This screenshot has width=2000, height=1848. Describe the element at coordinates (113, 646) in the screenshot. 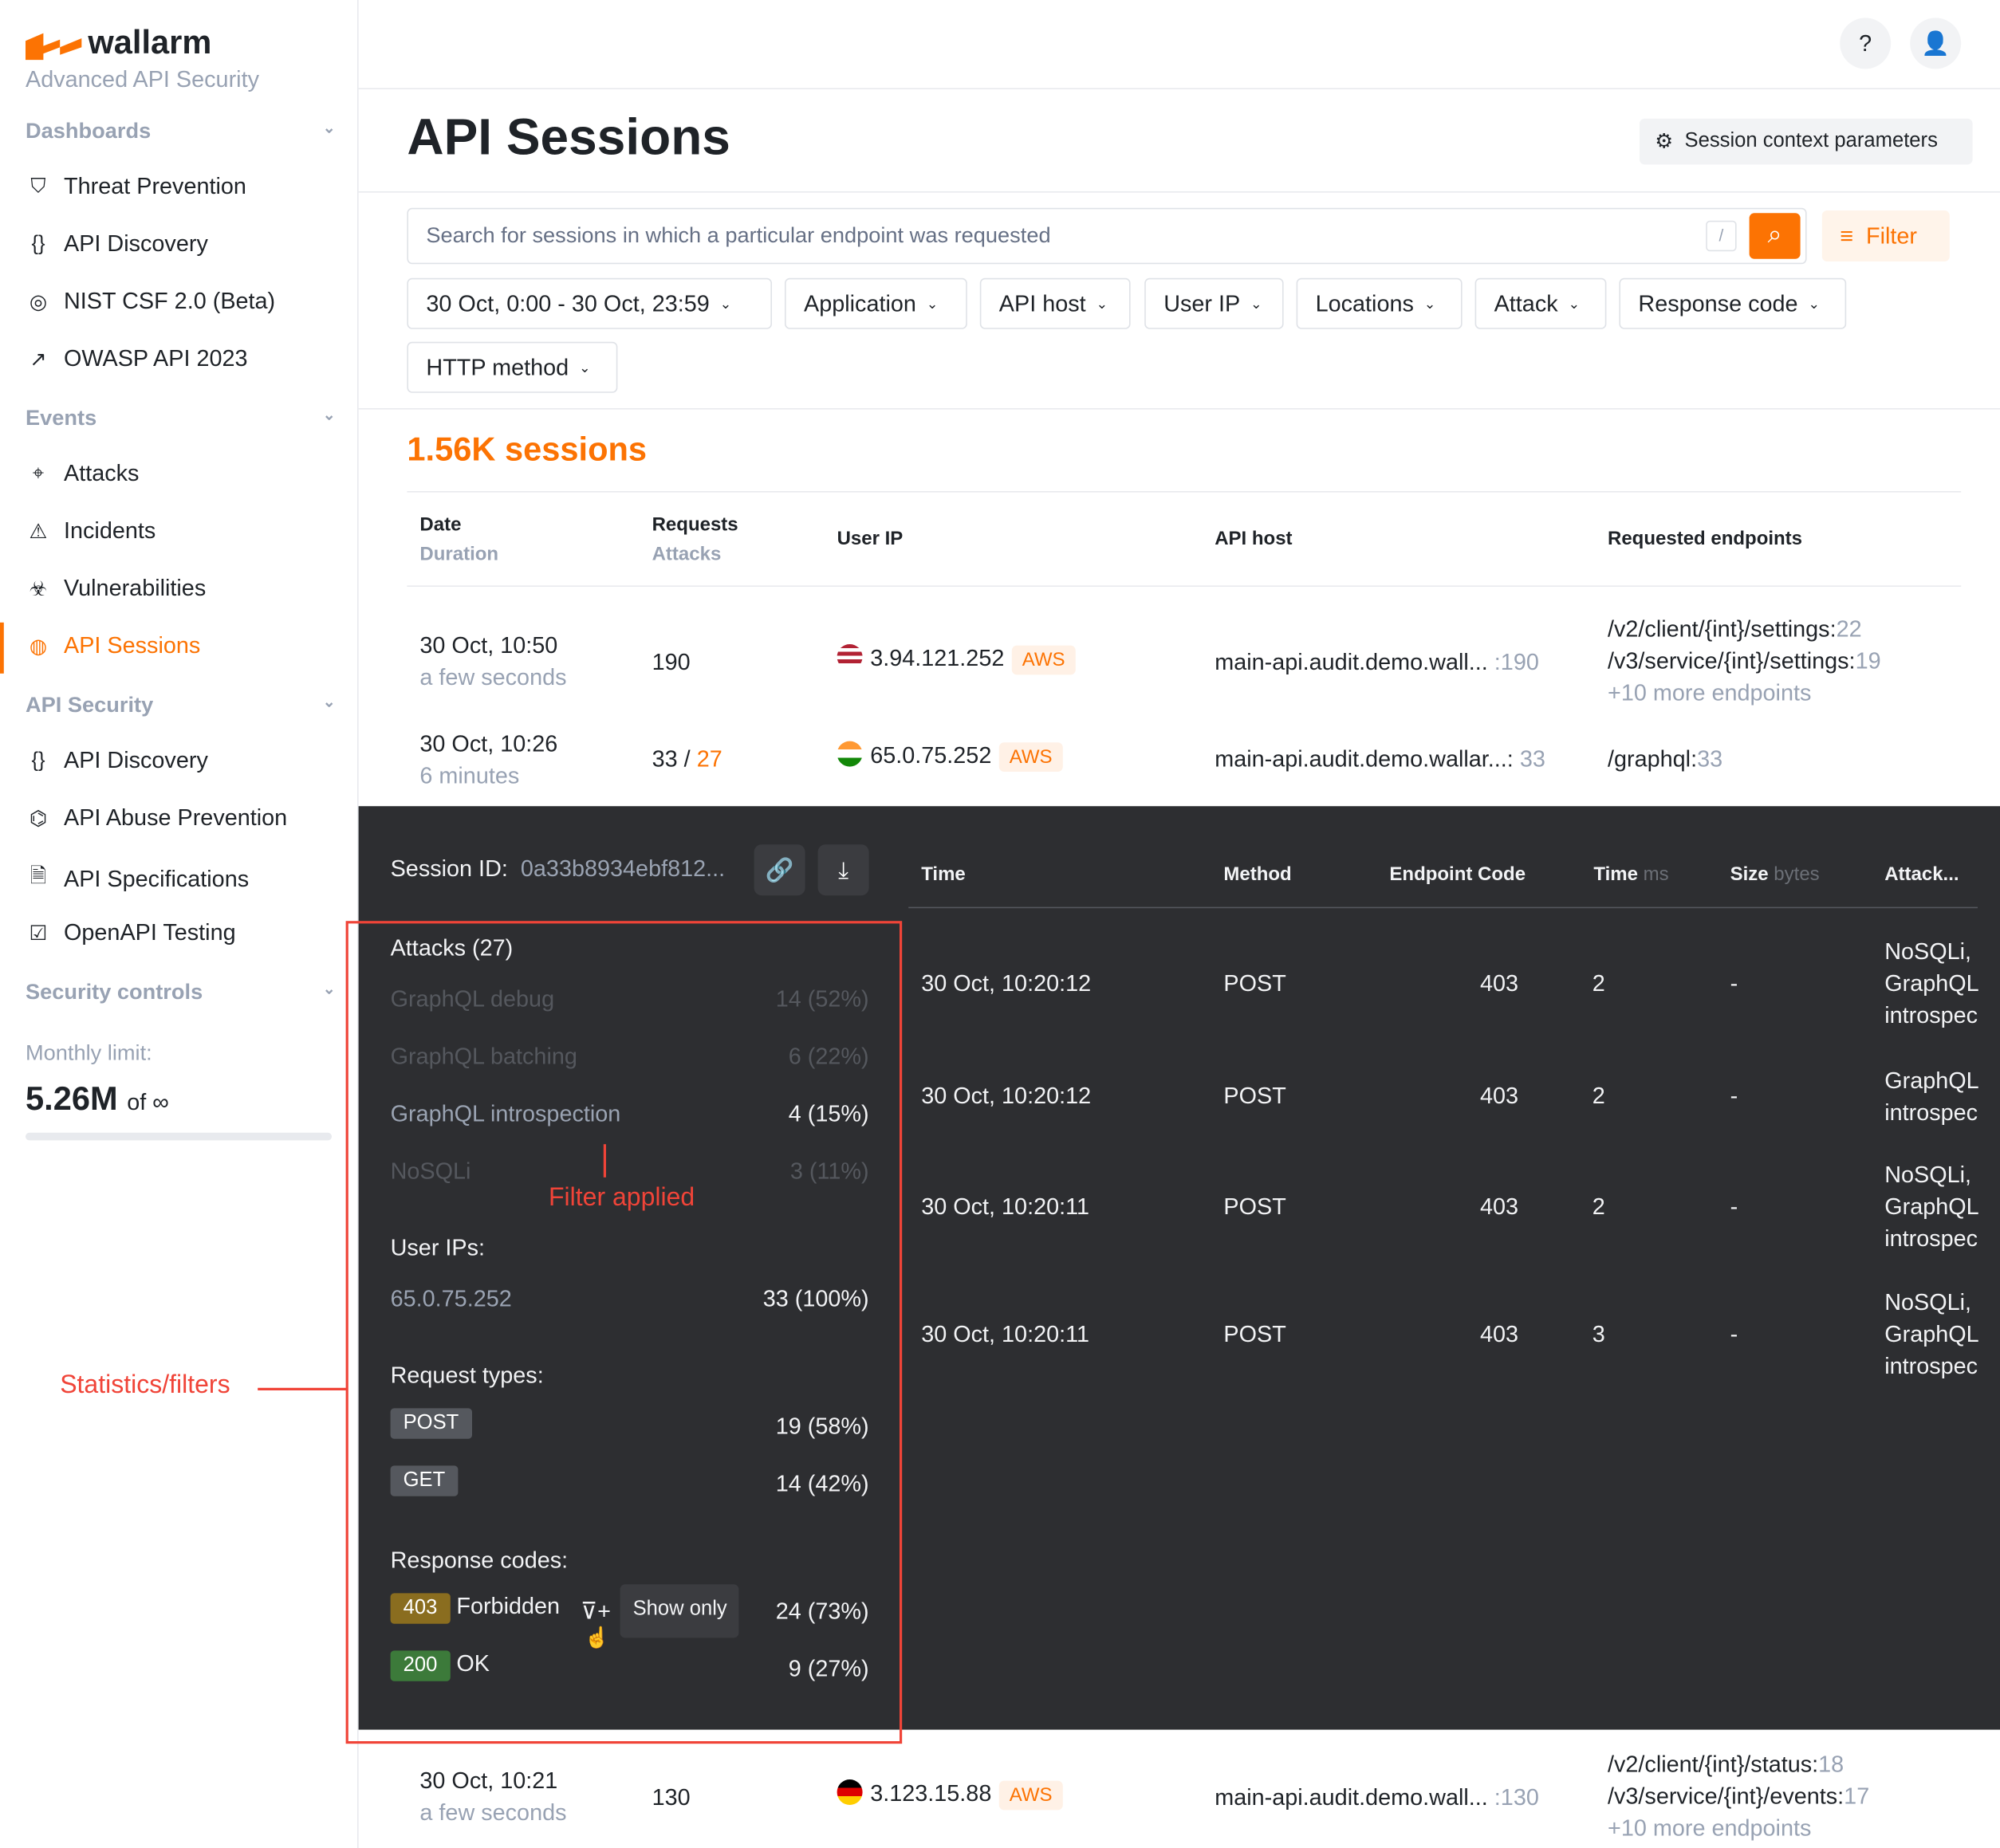

I see `sidebar-item-api-sessions: ◍ API Sessions` at that location.